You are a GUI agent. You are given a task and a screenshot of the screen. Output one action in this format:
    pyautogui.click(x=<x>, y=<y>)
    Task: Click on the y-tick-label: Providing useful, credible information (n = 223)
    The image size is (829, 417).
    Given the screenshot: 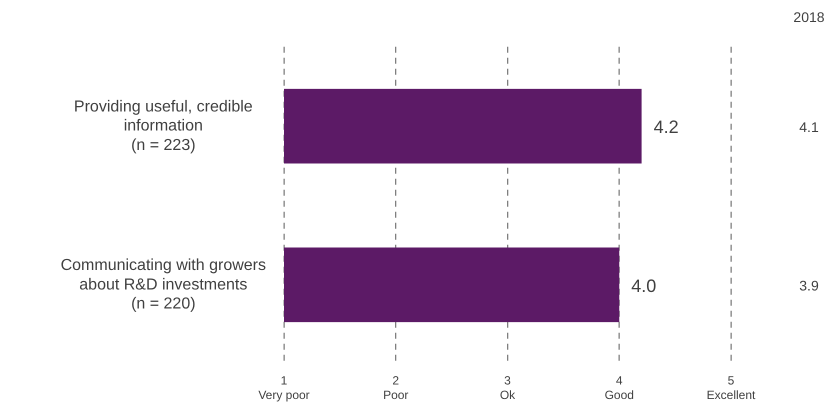 What is the action you would take?
    pyautogui.click(x=163, y=126)
    